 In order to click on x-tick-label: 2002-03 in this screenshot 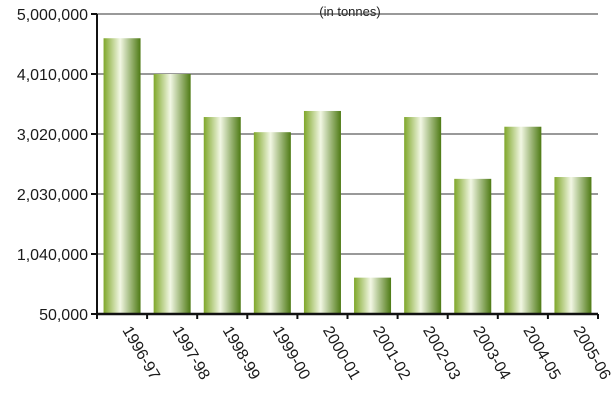, I will do `click(441, 353)`.